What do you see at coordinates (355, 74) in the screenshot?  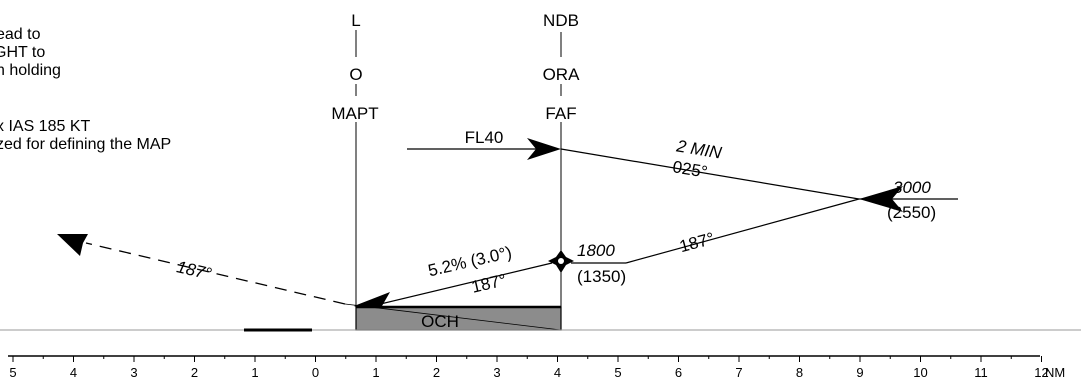 I see `mapt-ident-label: O` at bounding box center [355, 74].